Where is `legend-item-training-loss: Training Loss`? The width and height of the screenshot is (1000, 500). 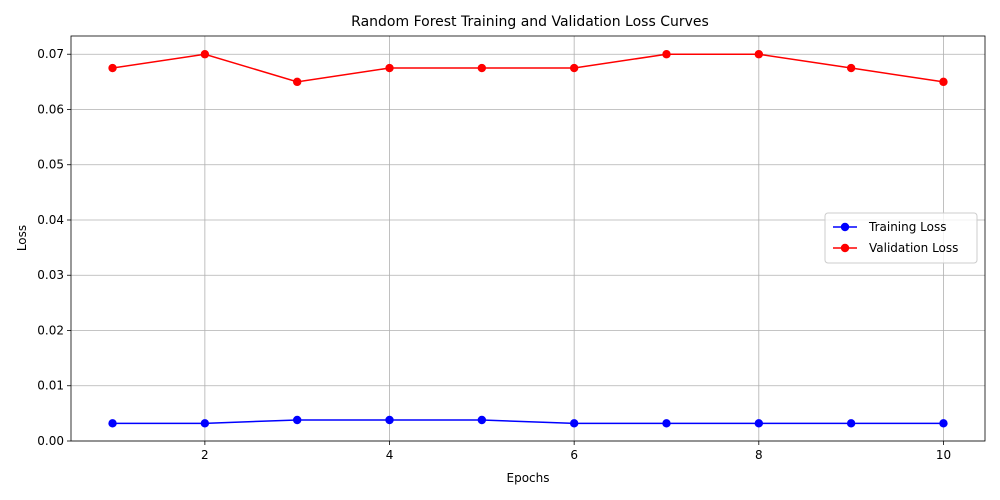 legend-item-training-loss: Training Loss is located at coordinates (889, 227).